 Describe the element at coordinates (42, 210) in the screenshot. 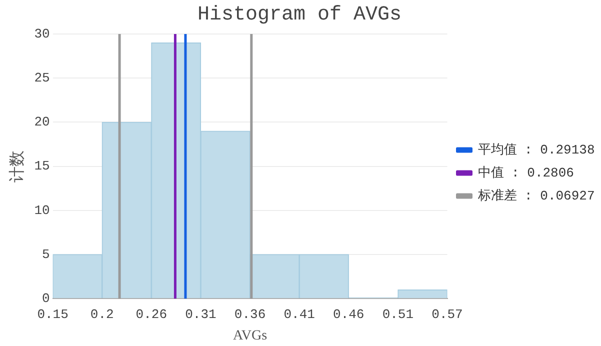

I see `y-tick-label: 10` at that location.